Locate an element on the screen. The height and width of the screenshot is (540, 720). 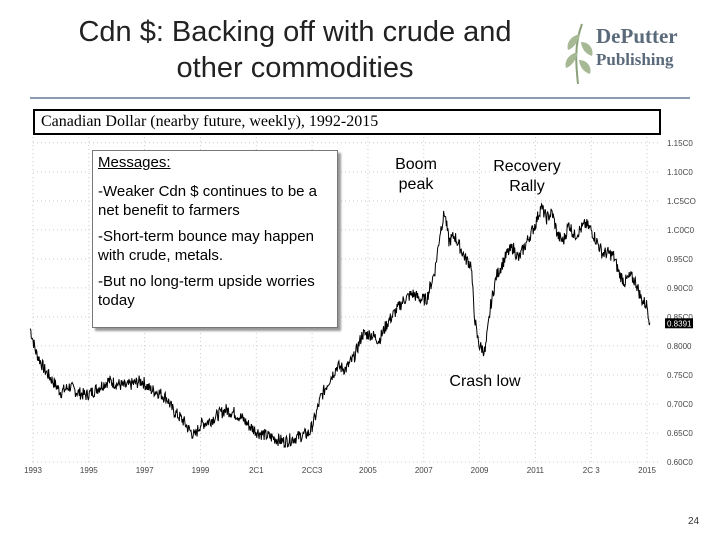
leaf-icon is located at coordinates (579, 54).